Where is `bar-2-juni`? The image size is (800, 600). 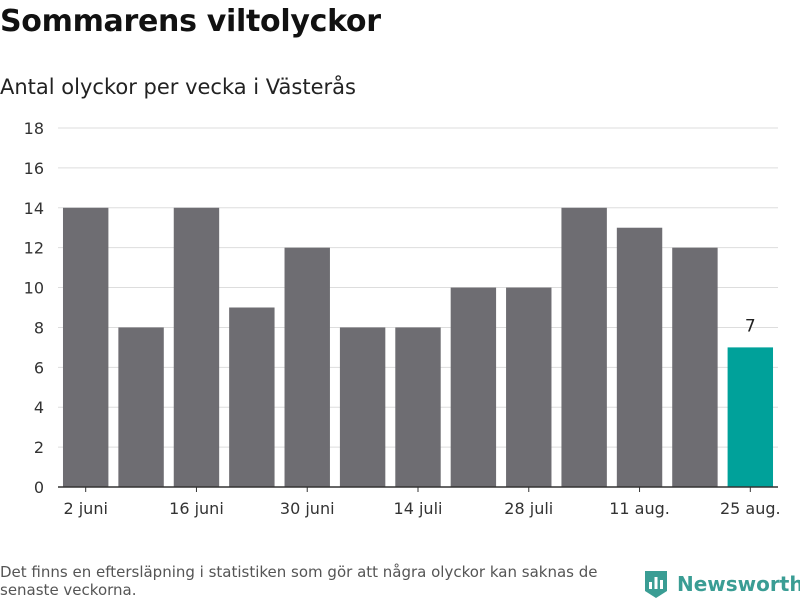
bar-2-juni is located at coordinates (85, 347).